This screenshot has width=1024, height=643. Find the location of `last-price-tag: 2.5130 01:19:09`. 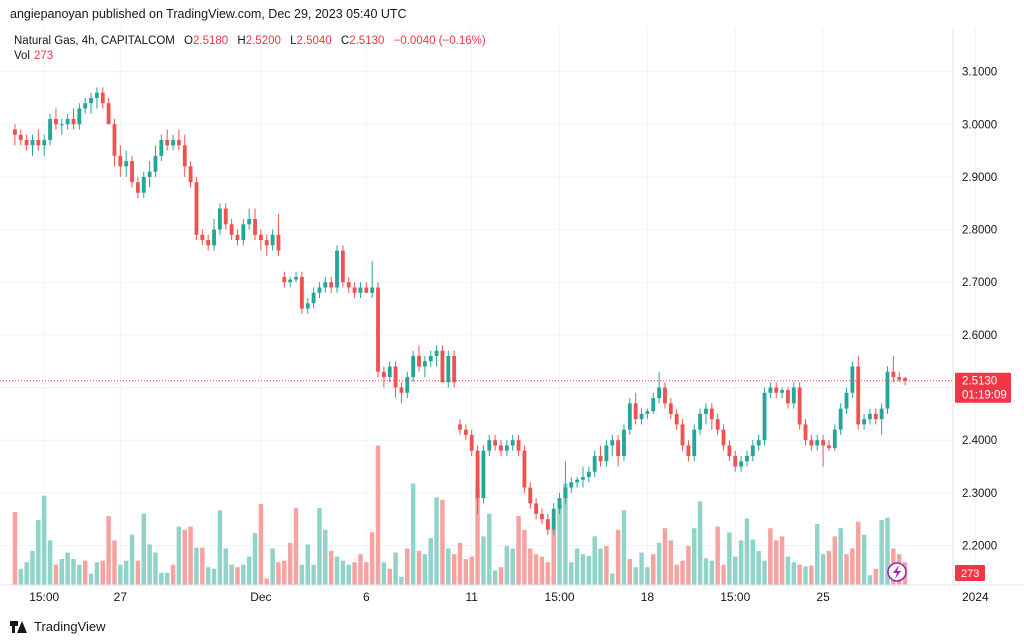

last-price-tag: 2.5130 01:19:09 is located at coordinates (983, 387).